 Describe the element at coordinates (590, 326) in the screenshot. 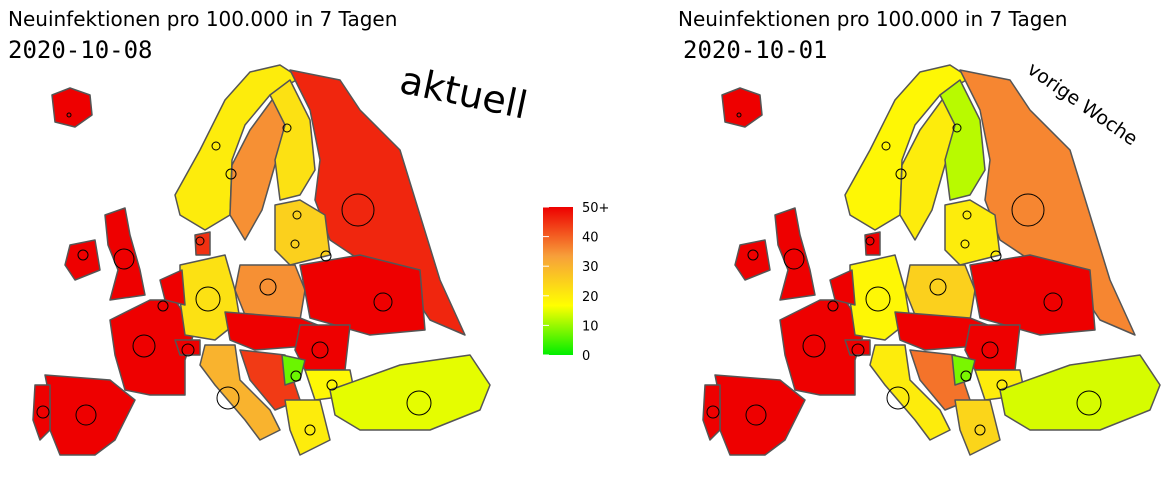

I see `legend-tick-label: 10` at that location.